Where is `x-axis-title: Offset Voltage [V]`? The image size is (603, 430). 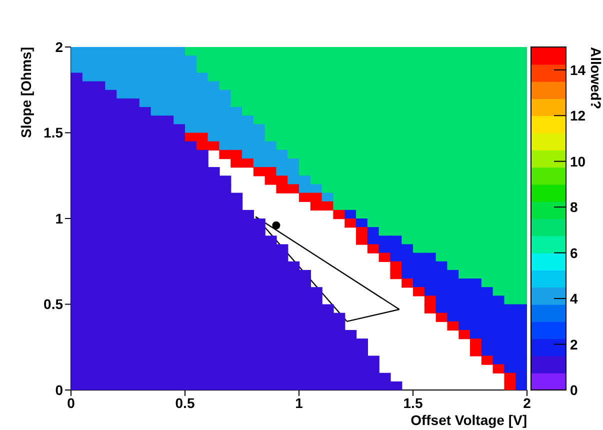
x-axis-title: Offset Voltage [V] is located at coordinates (468, 420).